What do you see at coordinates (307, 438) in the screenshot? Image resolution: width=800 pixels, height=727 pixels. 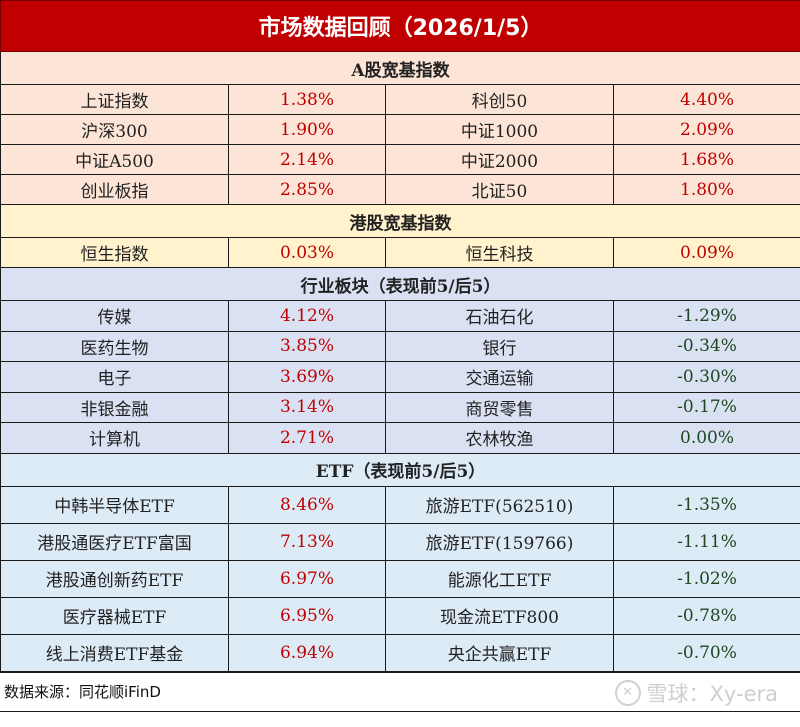 I see `change-value: 2.71%` at bounding box center [307, 438].